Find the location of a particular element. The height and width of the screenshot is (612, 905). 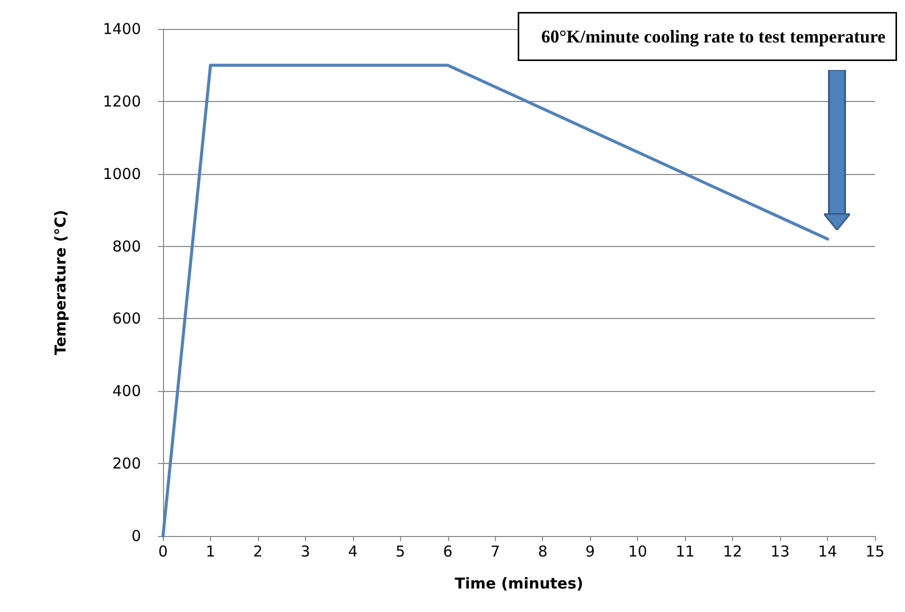

x-tick-label: 13 is located at coordinates (780, 551).